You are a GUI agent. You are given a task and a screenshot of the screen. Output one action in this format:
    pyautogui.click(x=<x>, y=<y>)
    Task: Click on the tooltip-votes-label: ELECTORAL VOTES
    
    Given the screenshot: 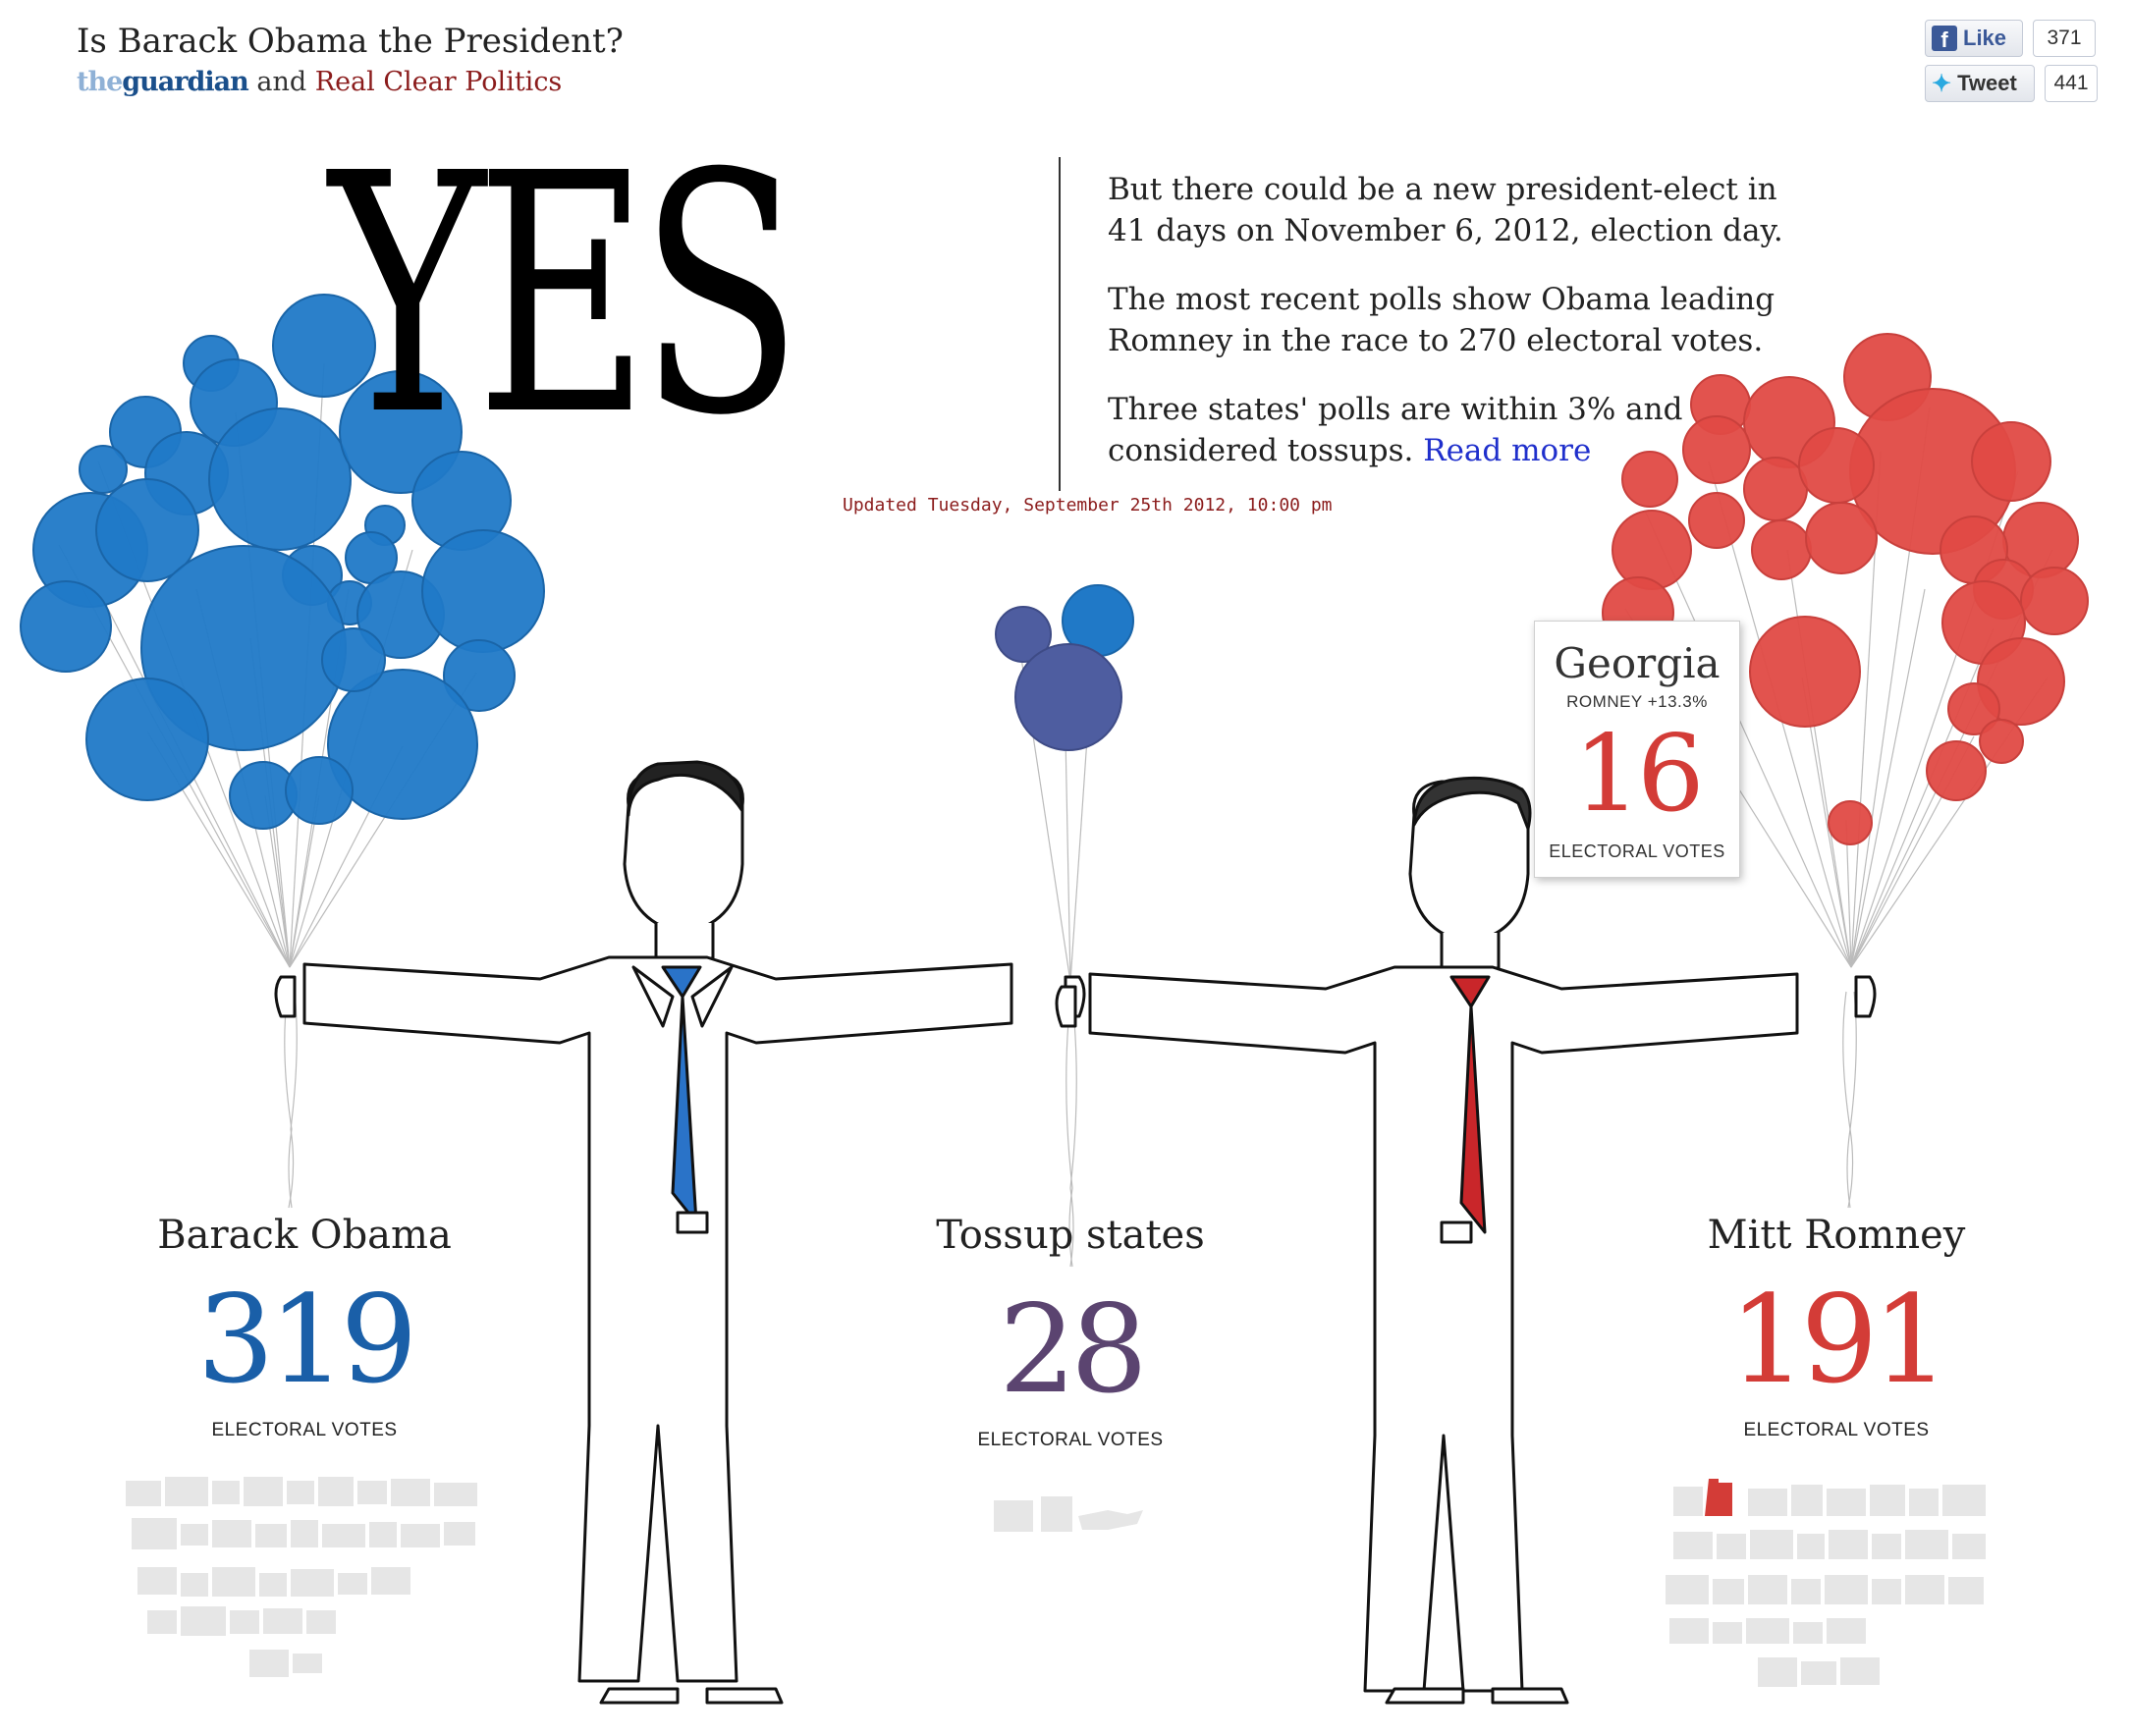 What is the action you would take?
    pyautogui.click(x=1637, y=851)
    